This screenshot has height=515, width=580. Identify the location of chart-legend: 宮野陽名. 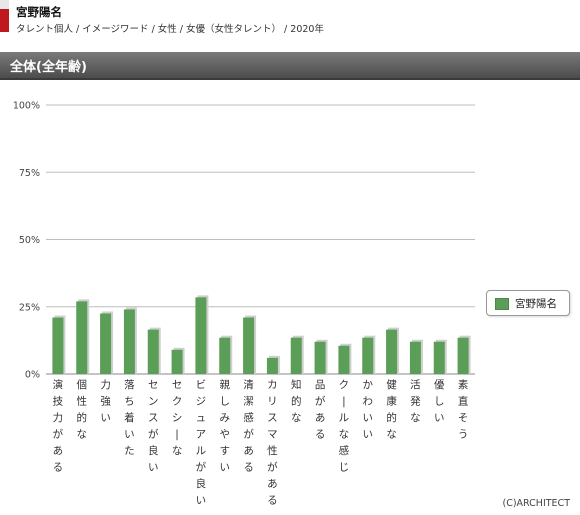
(528, 303).